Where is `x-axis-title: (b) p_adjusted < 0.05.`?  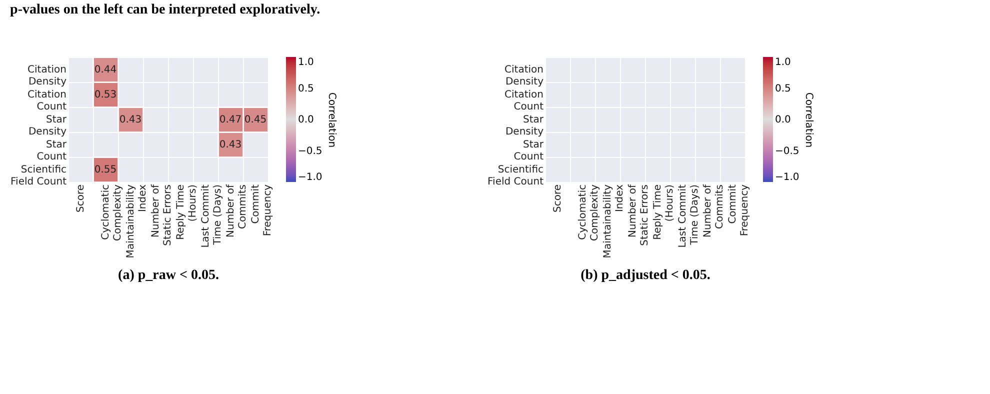
x-axis-title: (b) p_adjusted < 0.05. is located at coordinates (645, 276).